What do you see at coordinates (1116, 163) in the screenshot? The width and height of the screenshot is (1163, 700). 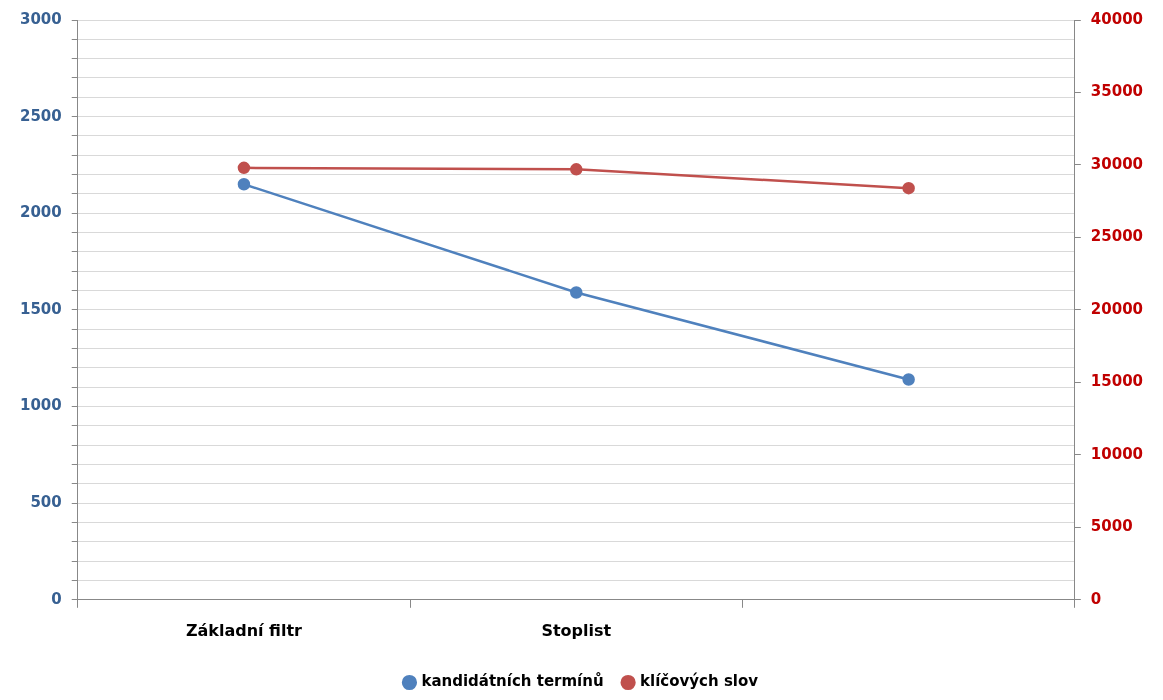 I see `y2-tick-label: 30000` at bounding box center [1116, 163].